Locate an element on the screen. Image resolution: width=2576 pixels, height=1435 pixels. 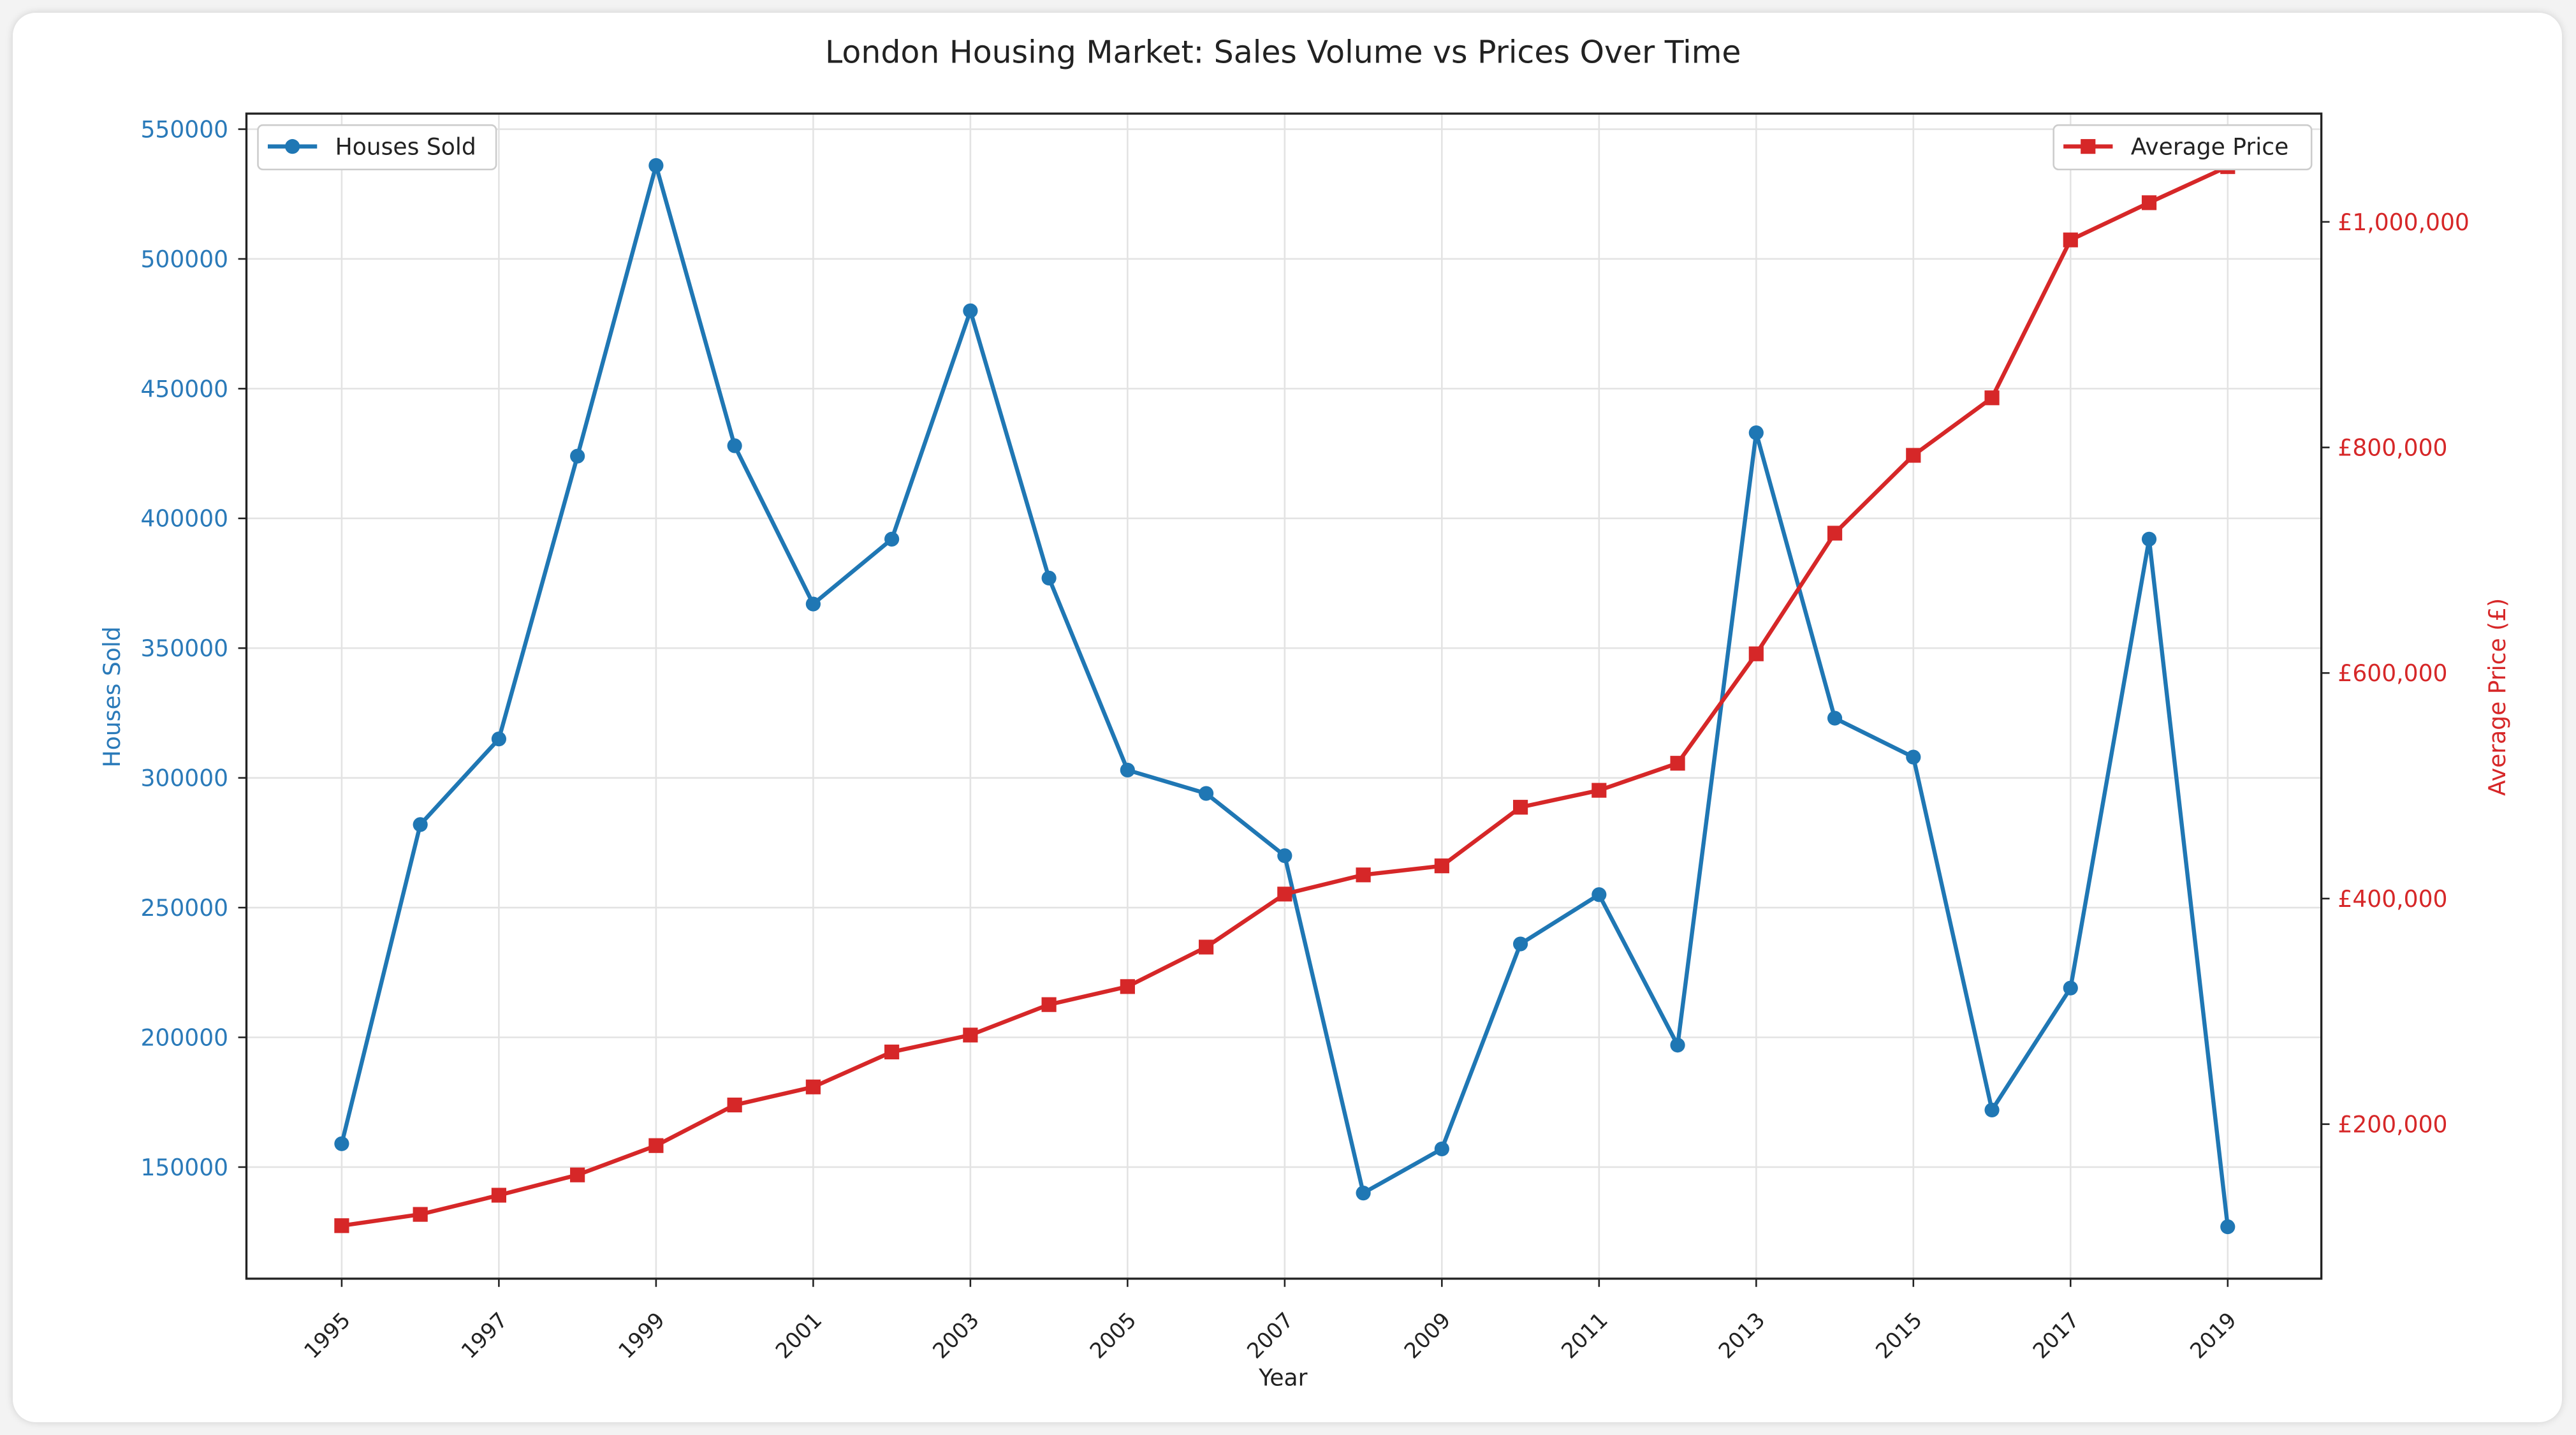
x-tick-label: 2007 is located at coordinates (1270, 1335).